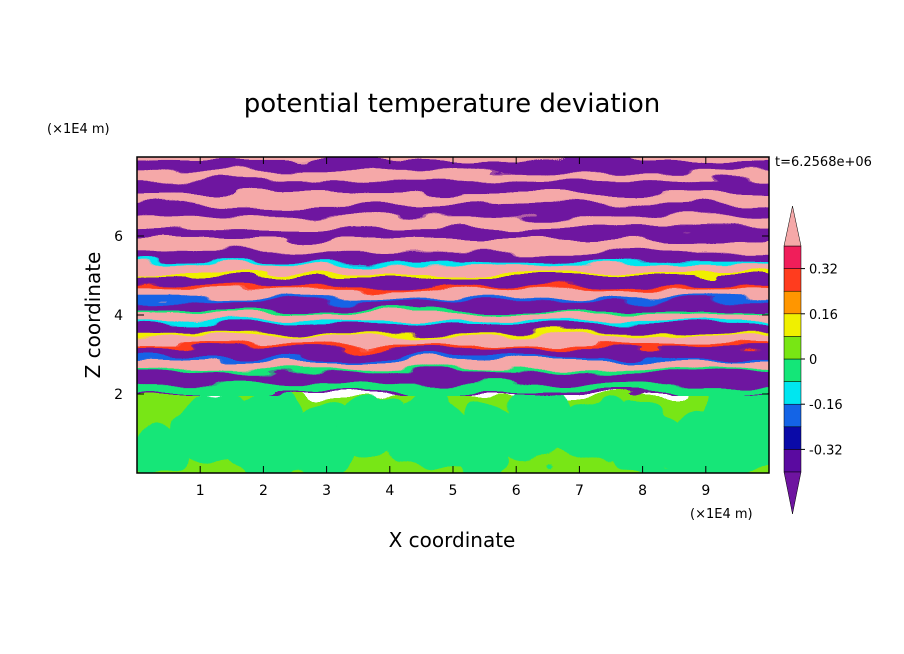 This screenshot has height=654, width=904. I want to click on x-unit-label: (×1E4 m), so click(721, 514).